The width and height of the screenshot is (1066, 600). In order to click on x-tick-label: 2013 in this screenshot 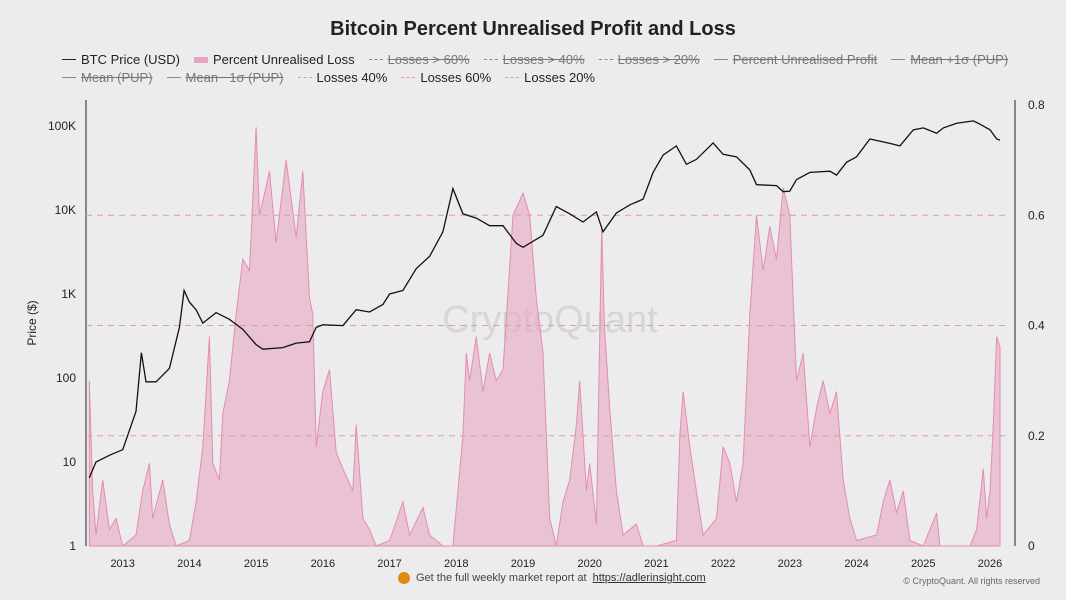, I will do `click(122, 564)`.